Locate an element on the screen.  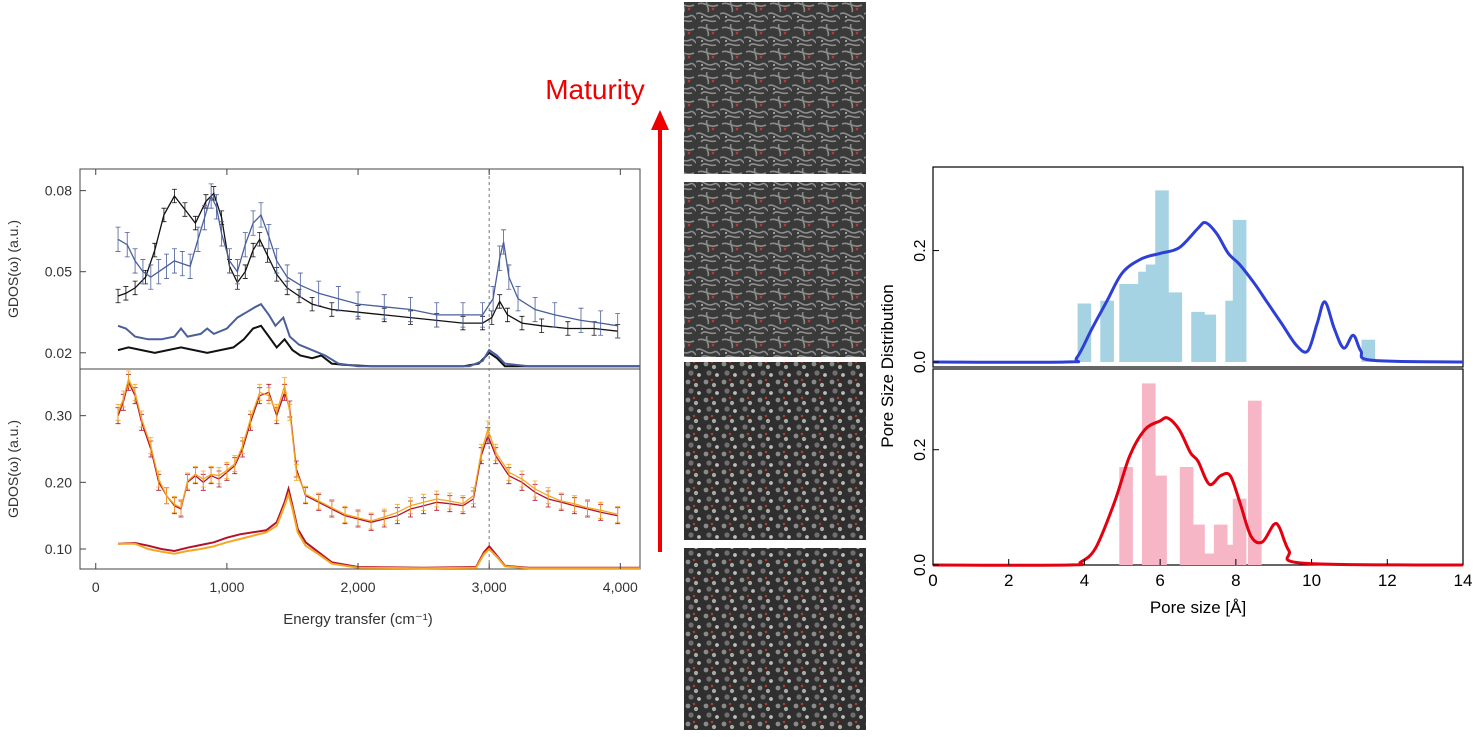
pore-x-tick-label-1: 2 is located at coordinates (1008, 580).